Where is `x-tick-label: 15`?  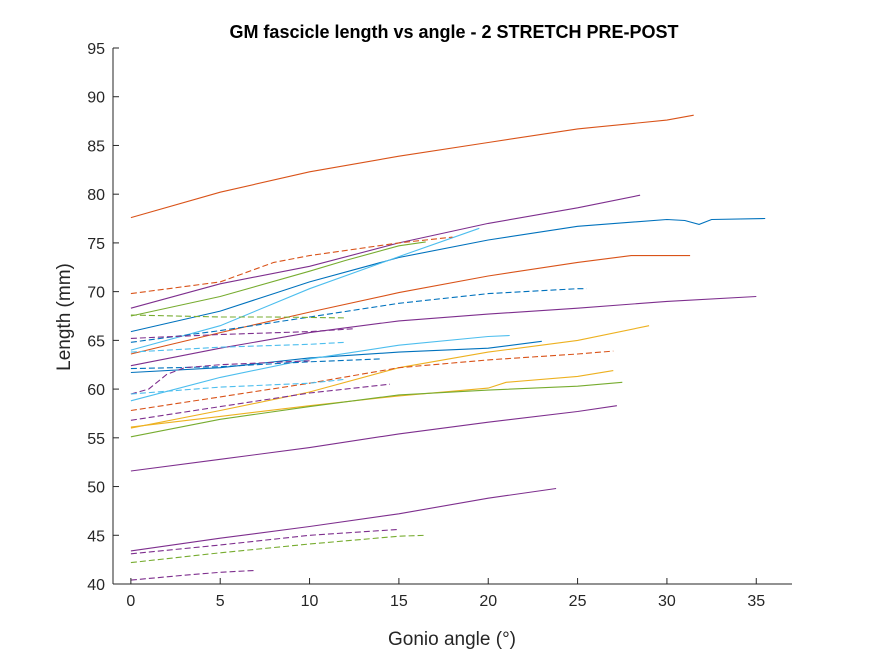 x-tick-label: 15 is located at coordinates (399, 601).